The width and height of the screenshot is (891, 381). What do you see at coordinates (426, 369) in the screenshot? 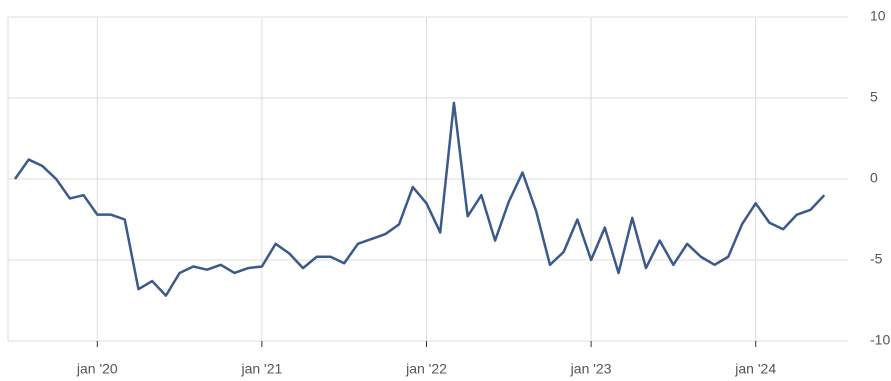
I see `x-tick-label: jan '22` at bounding box center [426, 369].